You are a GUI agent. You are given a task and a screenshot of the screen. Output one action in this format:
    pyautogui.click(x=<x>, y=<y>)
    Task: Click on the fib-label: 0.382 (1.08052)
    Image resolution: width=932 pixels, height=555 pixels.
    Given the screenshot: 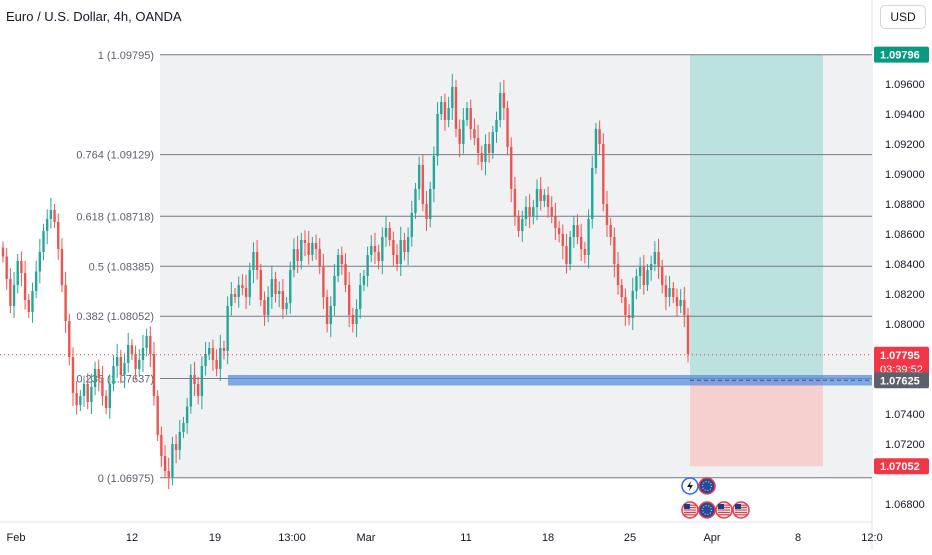 What is the action you would take?
    pyautogui.click(x=115, y=317)
    